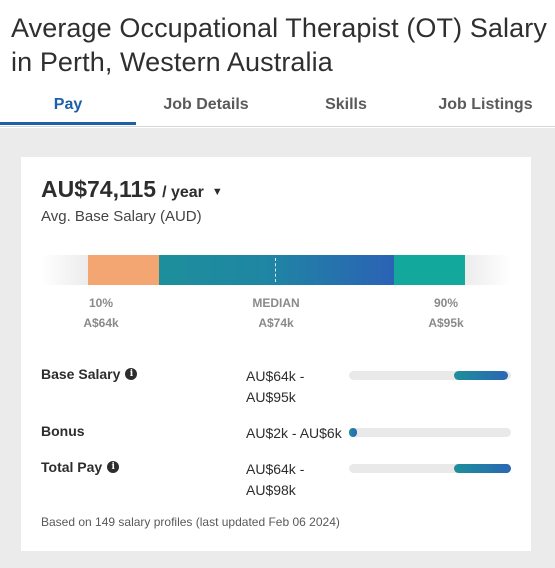 The image size is (555, 568). I want to click on compensation-label-text: Total Pay, so click(72, 467).